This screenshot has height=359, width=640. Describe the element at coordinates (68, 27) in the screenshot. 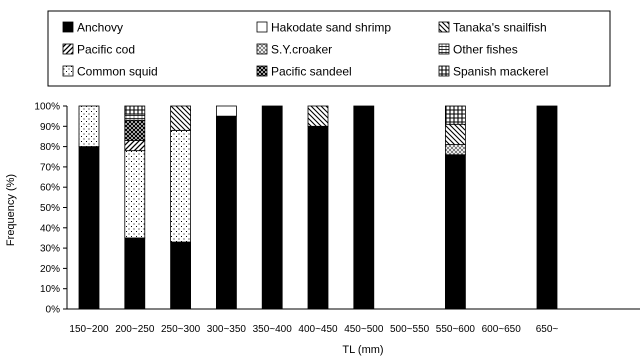

I see `legend-swatch-anchovy` at that location.